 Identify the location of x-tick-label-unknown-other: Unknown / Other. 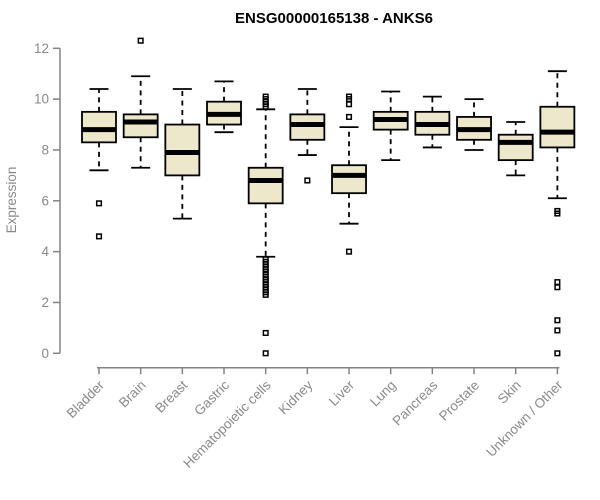
(524, 418).